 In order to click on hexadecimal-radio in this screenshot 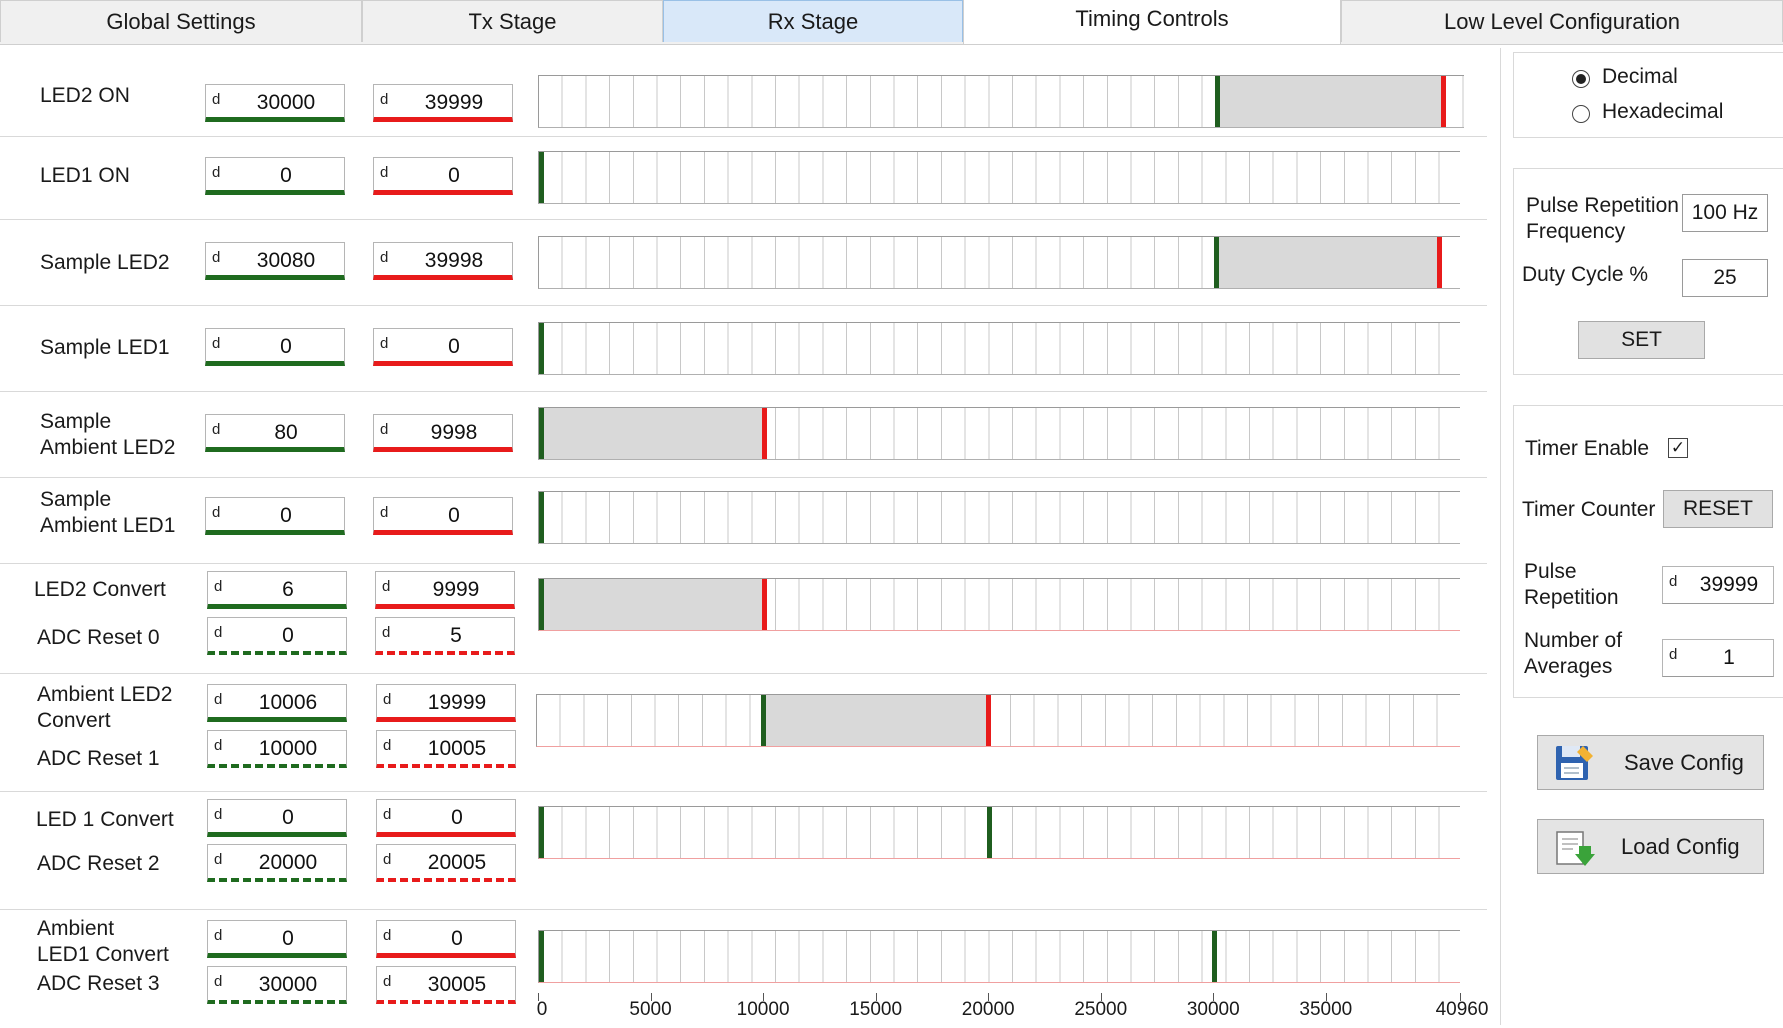, I will do `click(1581, 114)`.